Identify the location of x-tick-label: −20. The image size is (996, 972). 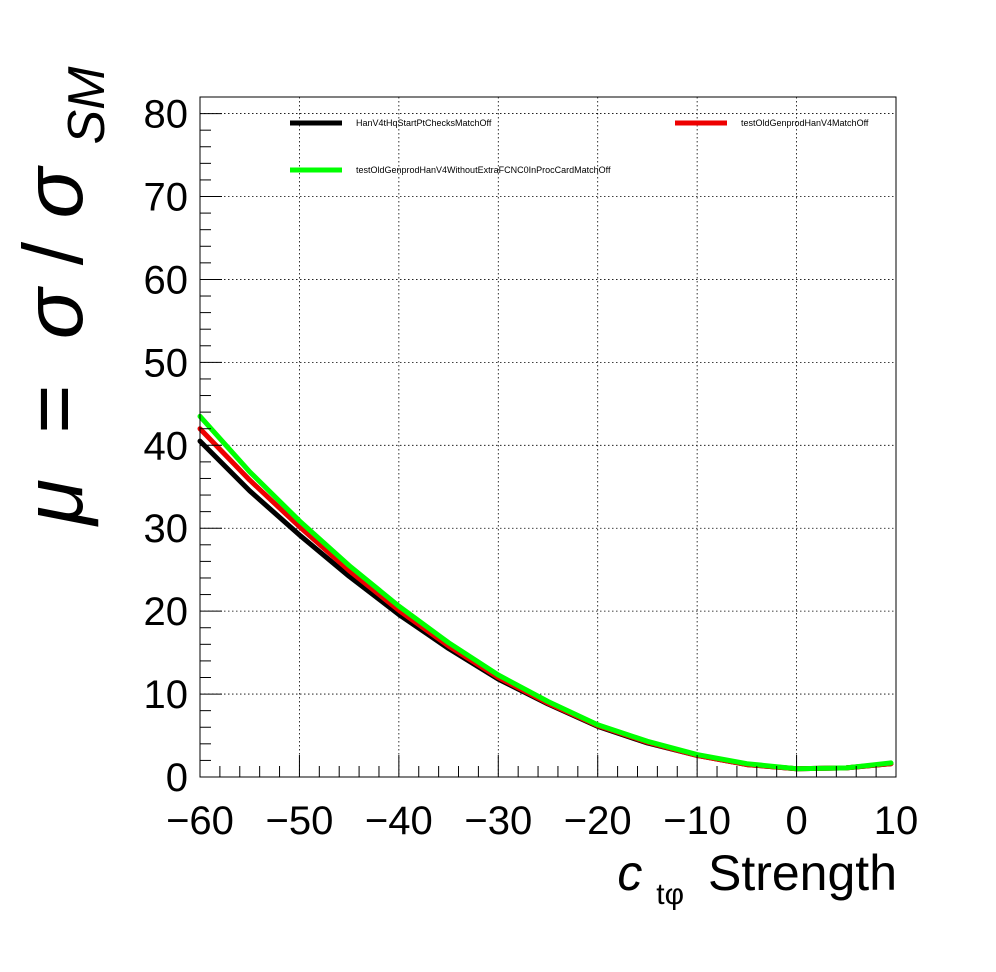
(598, 821).